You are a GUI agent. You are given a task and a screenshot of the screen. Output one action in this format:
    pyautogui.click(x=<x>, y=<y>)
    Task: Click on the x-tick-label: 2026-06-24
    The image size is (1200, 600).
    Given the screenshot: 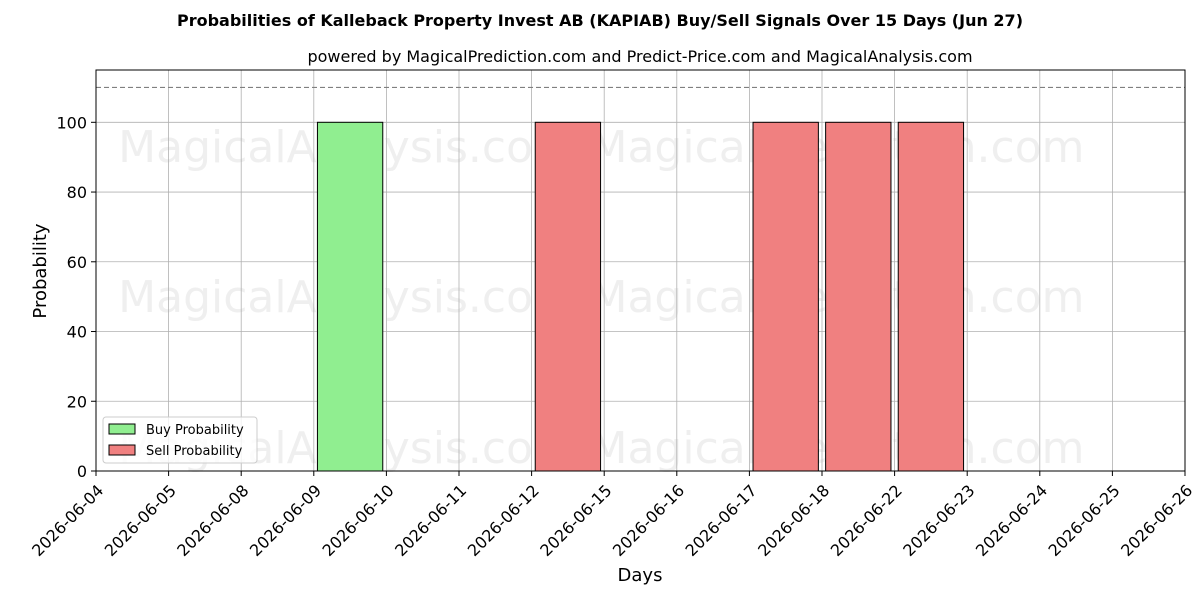 What is the action you would take?
    pyautogui.click(x=1011, y=520)
    